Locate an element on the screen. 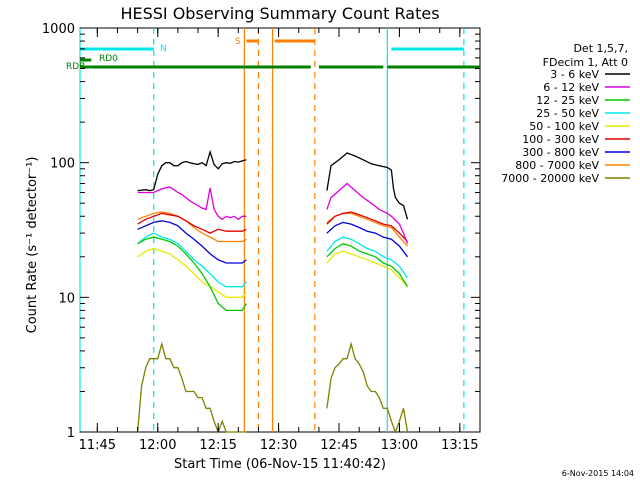 This screenshot has height=480, width=640. legend-entry-label: 800 - 7000 keV is located at coordinates (557, 165).